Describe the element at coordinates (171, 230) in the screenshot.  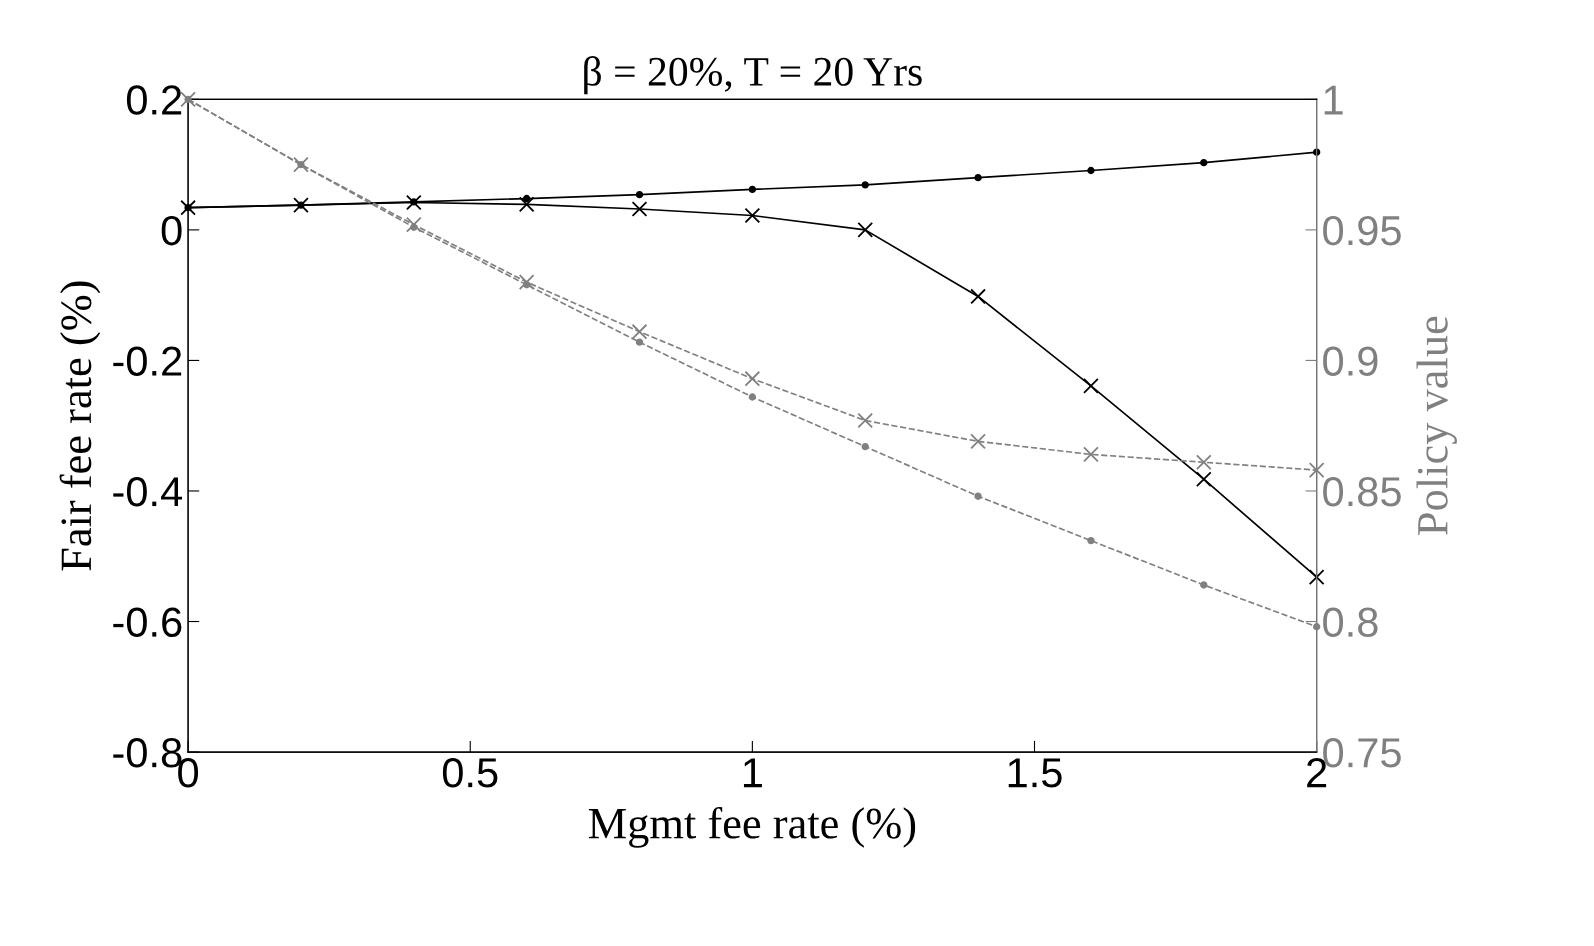
I see `y-tick-label: 0` at that location.